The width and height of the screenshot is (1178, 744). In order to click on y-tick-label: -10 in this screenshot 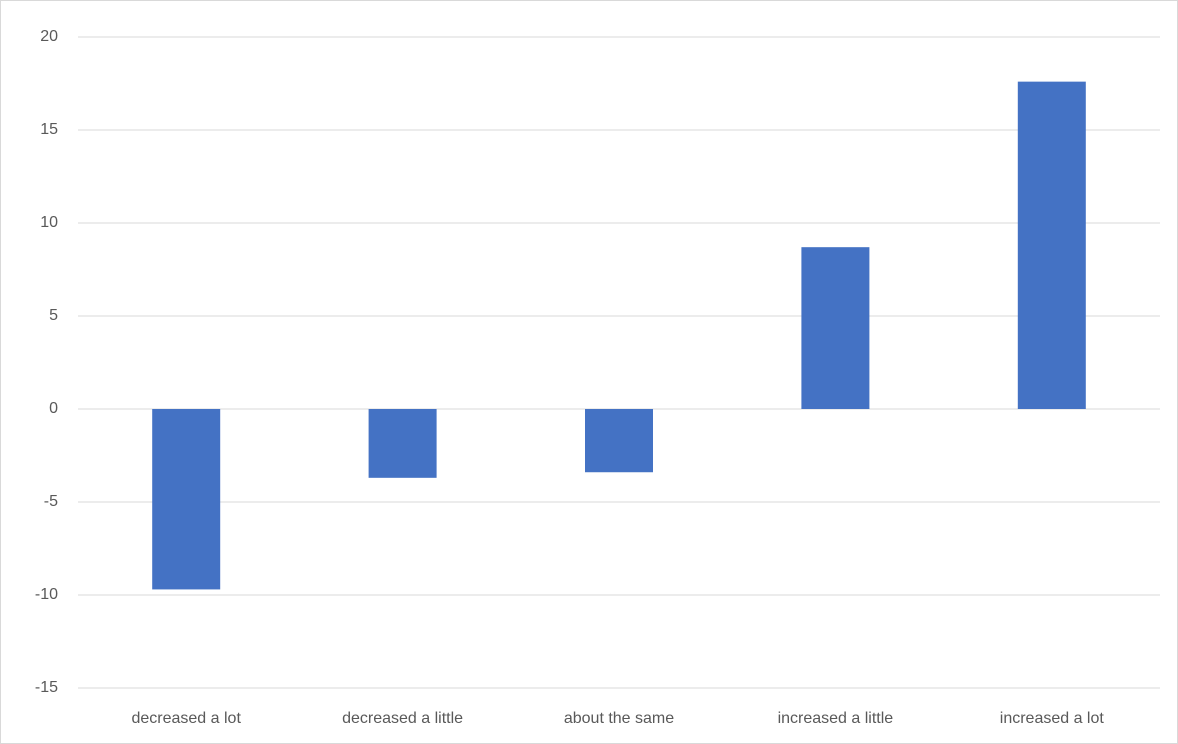, I will do `click(46, 594)`.